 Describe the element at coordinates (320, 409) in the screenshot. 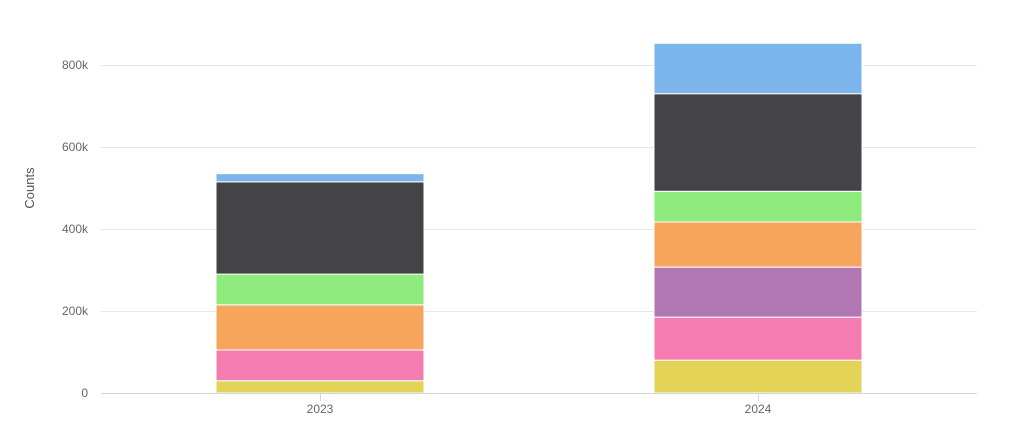

I see `x-tick-label: 2023` at that location.